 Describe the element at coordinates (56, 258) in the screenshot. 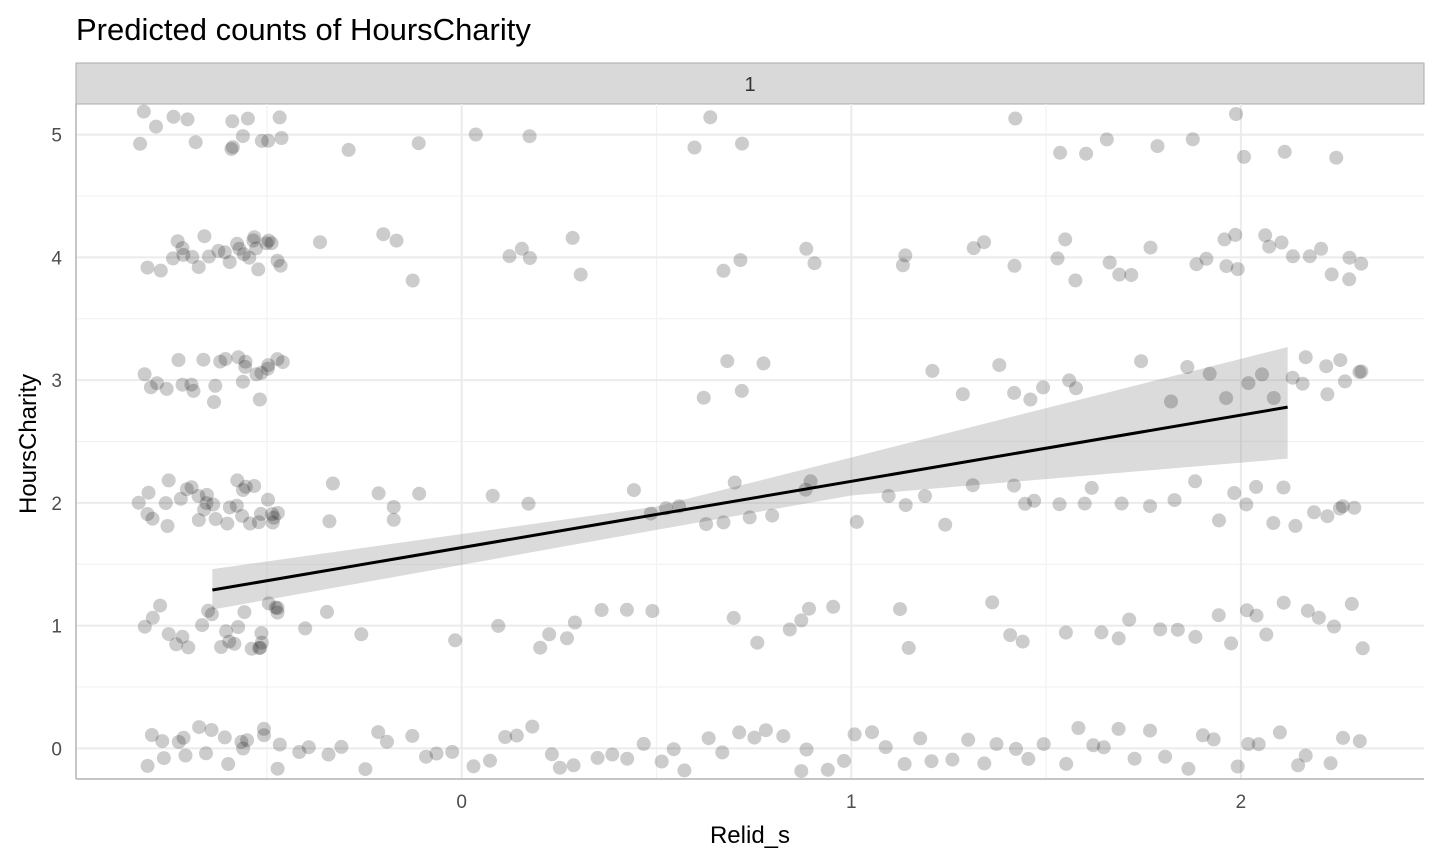

I see `y-tick-label: 4` at that location.